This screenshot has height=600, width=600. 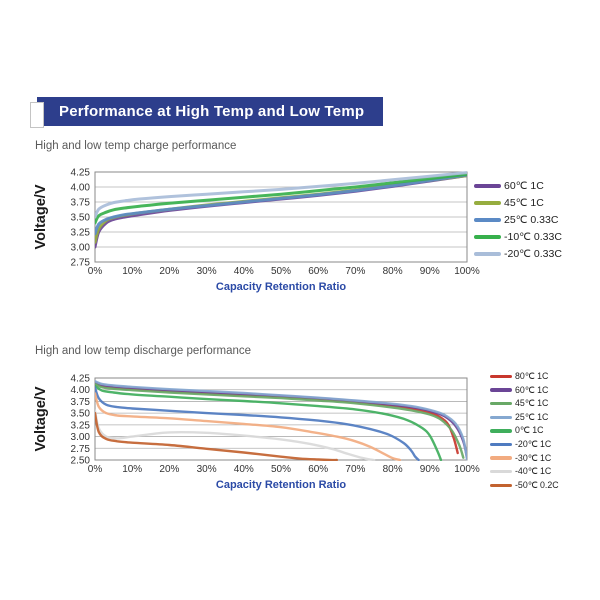 I want to click on legend-item: -10℃ 0.33C, so click(x=518, y=237).